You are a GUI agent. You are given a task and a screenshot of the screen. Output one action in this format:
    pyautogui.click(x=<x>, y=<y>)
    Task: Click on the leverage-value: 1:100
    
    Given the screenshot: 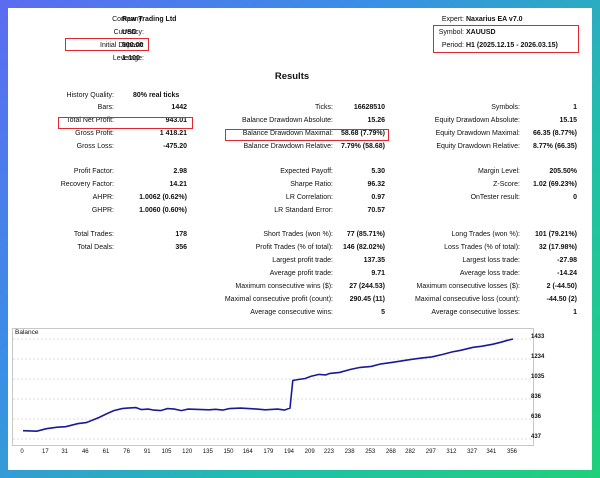 What is the action you would take?
    pyautogui.click(x=131, y=58)
    